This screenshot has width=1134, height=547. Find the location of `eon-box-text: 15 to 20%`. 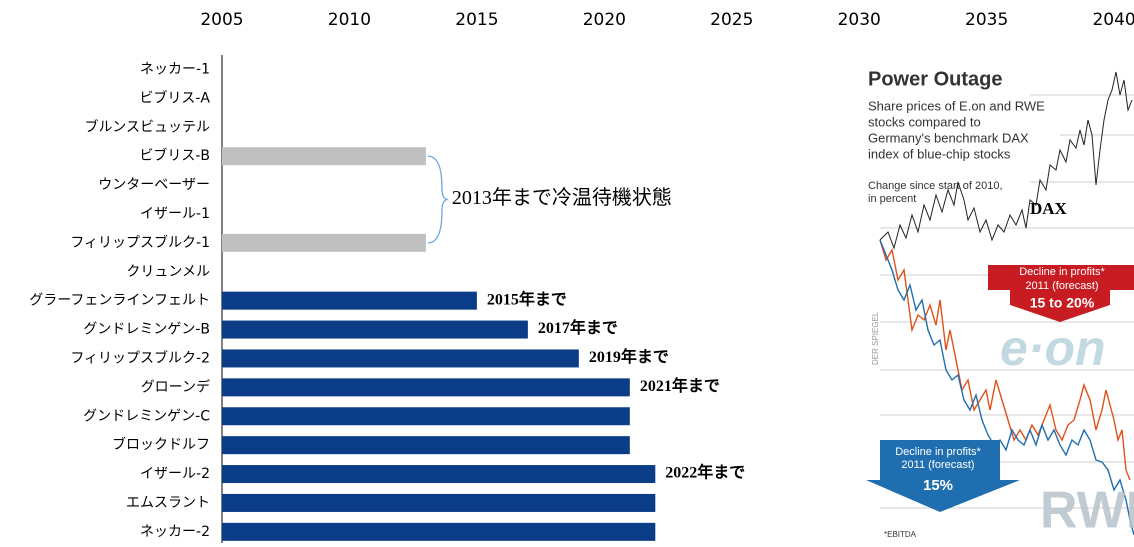

eon-box-text: 15 to 20% is located at coordinates (1062, 303).